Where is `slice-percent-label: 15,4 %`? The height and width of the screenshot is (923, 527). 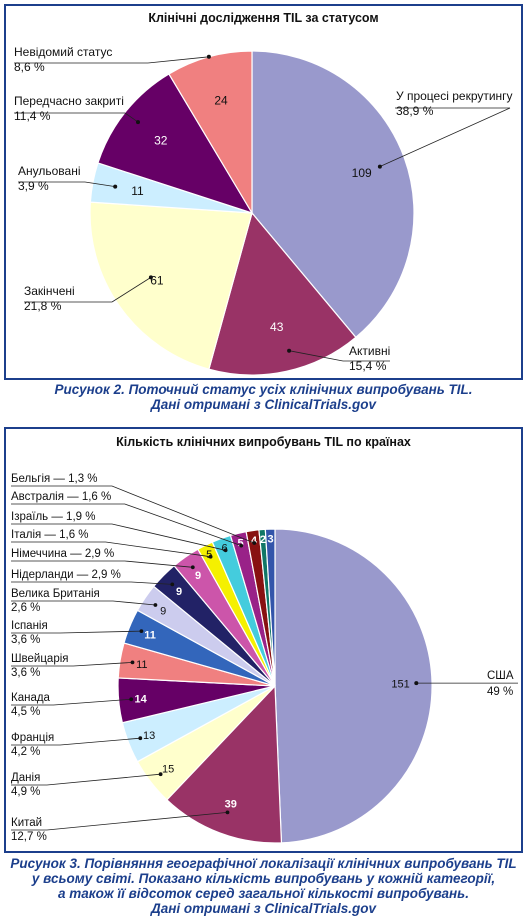
slice-percent-label: 15,4 % is located at coordinates (368, 366).